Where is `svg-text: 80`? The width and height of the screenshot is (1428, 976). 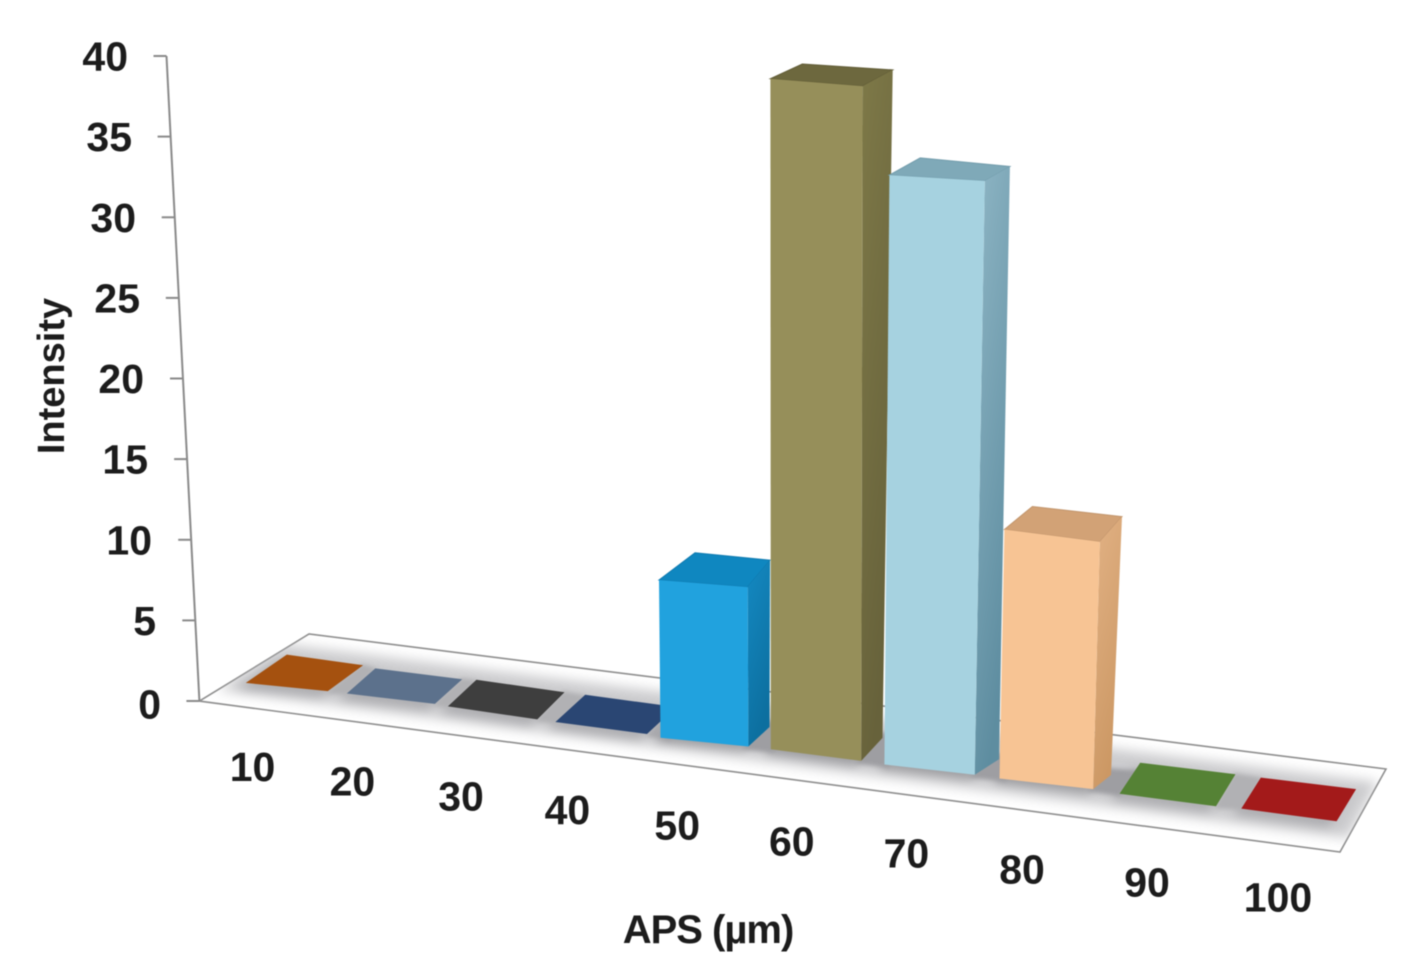 svg-text: 80 is located at coordinates (1022, 870).